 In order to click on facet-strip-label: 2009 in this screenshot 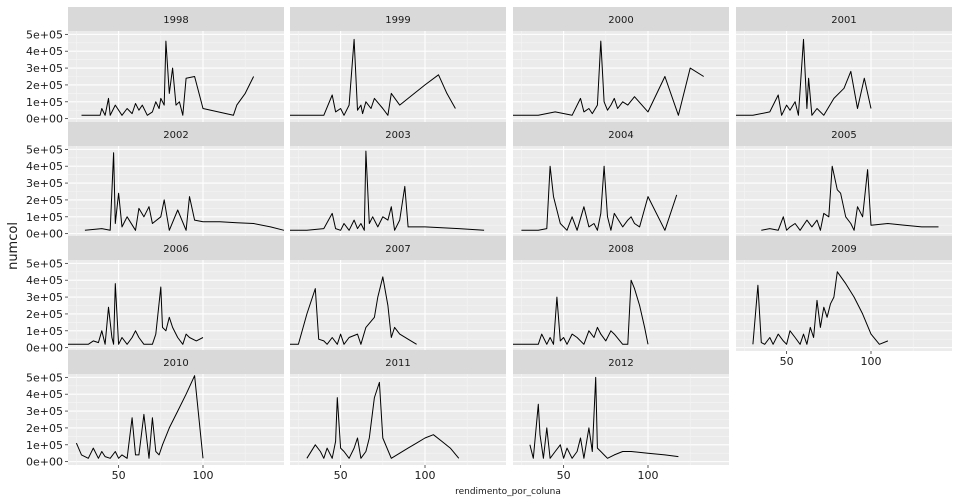, I will do `click(843, 249)`.